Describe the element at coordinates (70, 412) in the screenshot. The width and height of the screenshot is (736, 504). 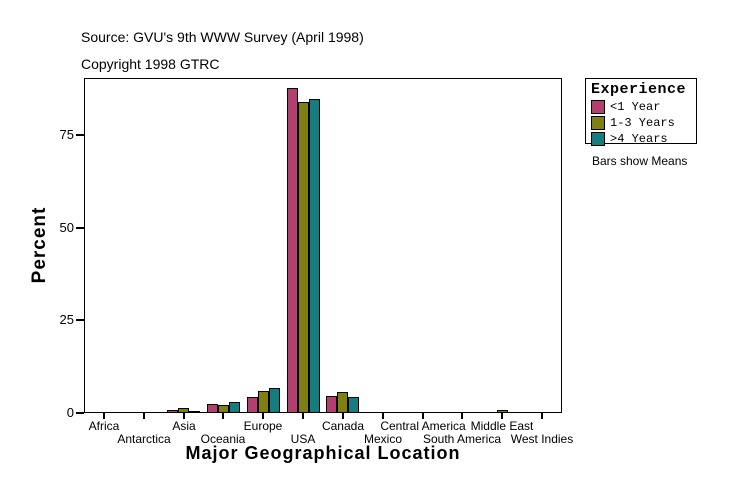
I see `y-tick-label: 0` at that location.